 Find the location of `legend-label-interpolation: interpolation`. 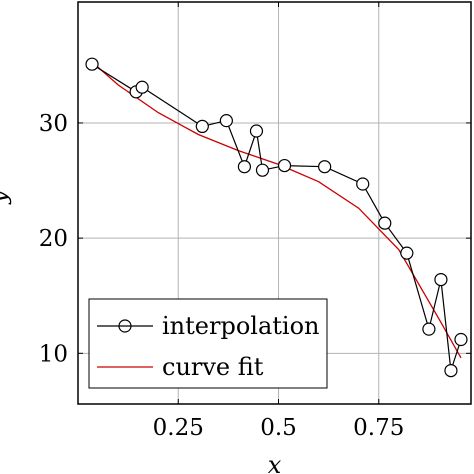

legend-label-interpolation: interpolation is located at coordinates (240, 326).